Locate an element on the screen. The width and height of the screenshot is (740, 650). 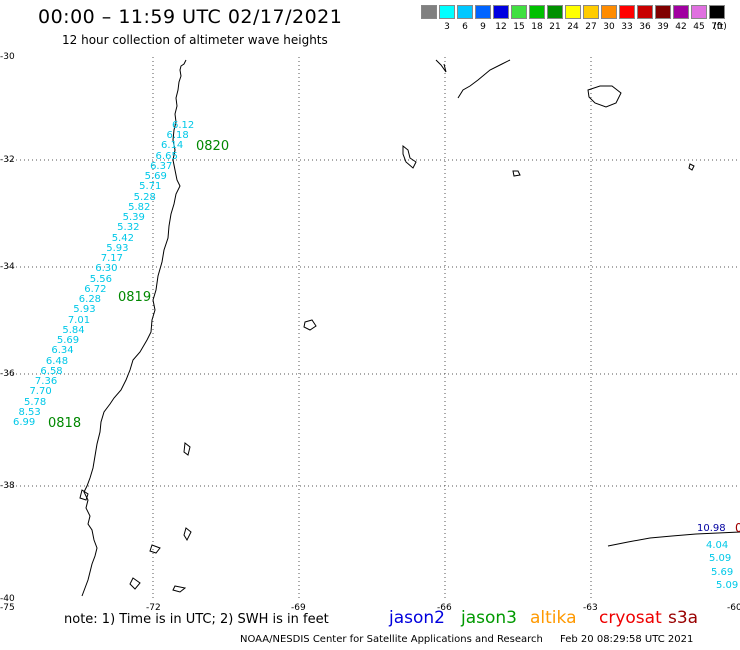
legend-label: 18 is located at coordinates (537, 27).